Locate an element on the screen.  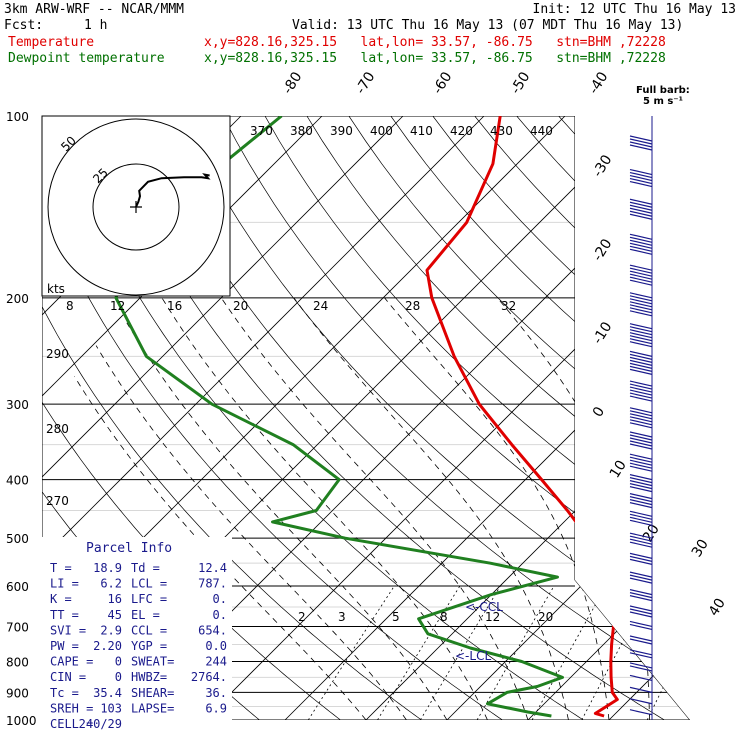
wind-barbs: Full barb:5 m s⁻¹ is located at coordinates (659, 402).